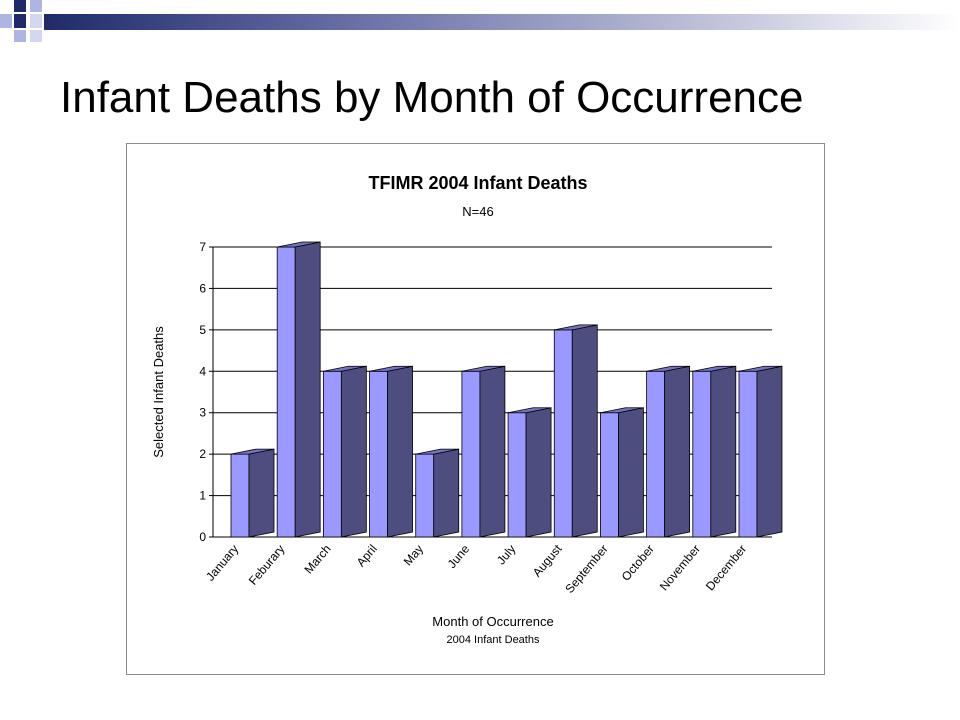 Image resolution: width=960 pixels, height=720 pixels. What do you see at coordinates (367, 555) in the screenshot?
I see `x-tick-label: April` at bounding box center [367, 555].